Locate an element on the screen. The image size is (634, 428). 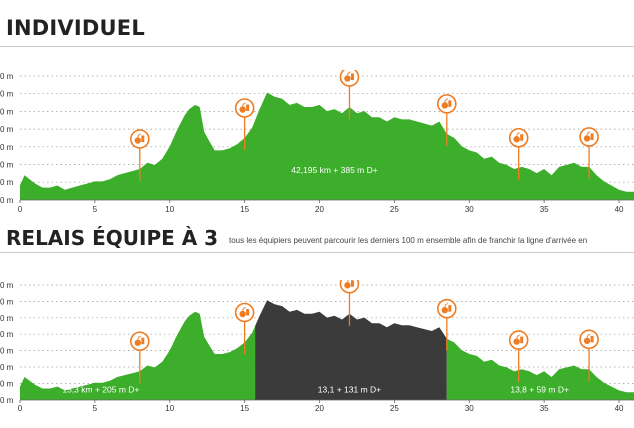
relay-leg-2-area is located at coordinates (351, 350).